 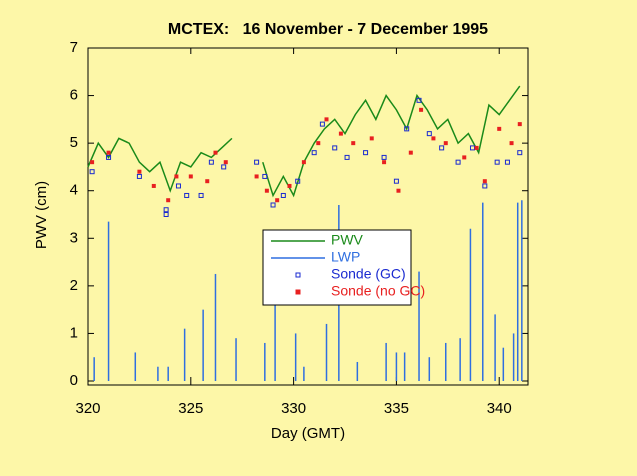 I want to click on y-tick-label: 0, so click(x=74, y=380).